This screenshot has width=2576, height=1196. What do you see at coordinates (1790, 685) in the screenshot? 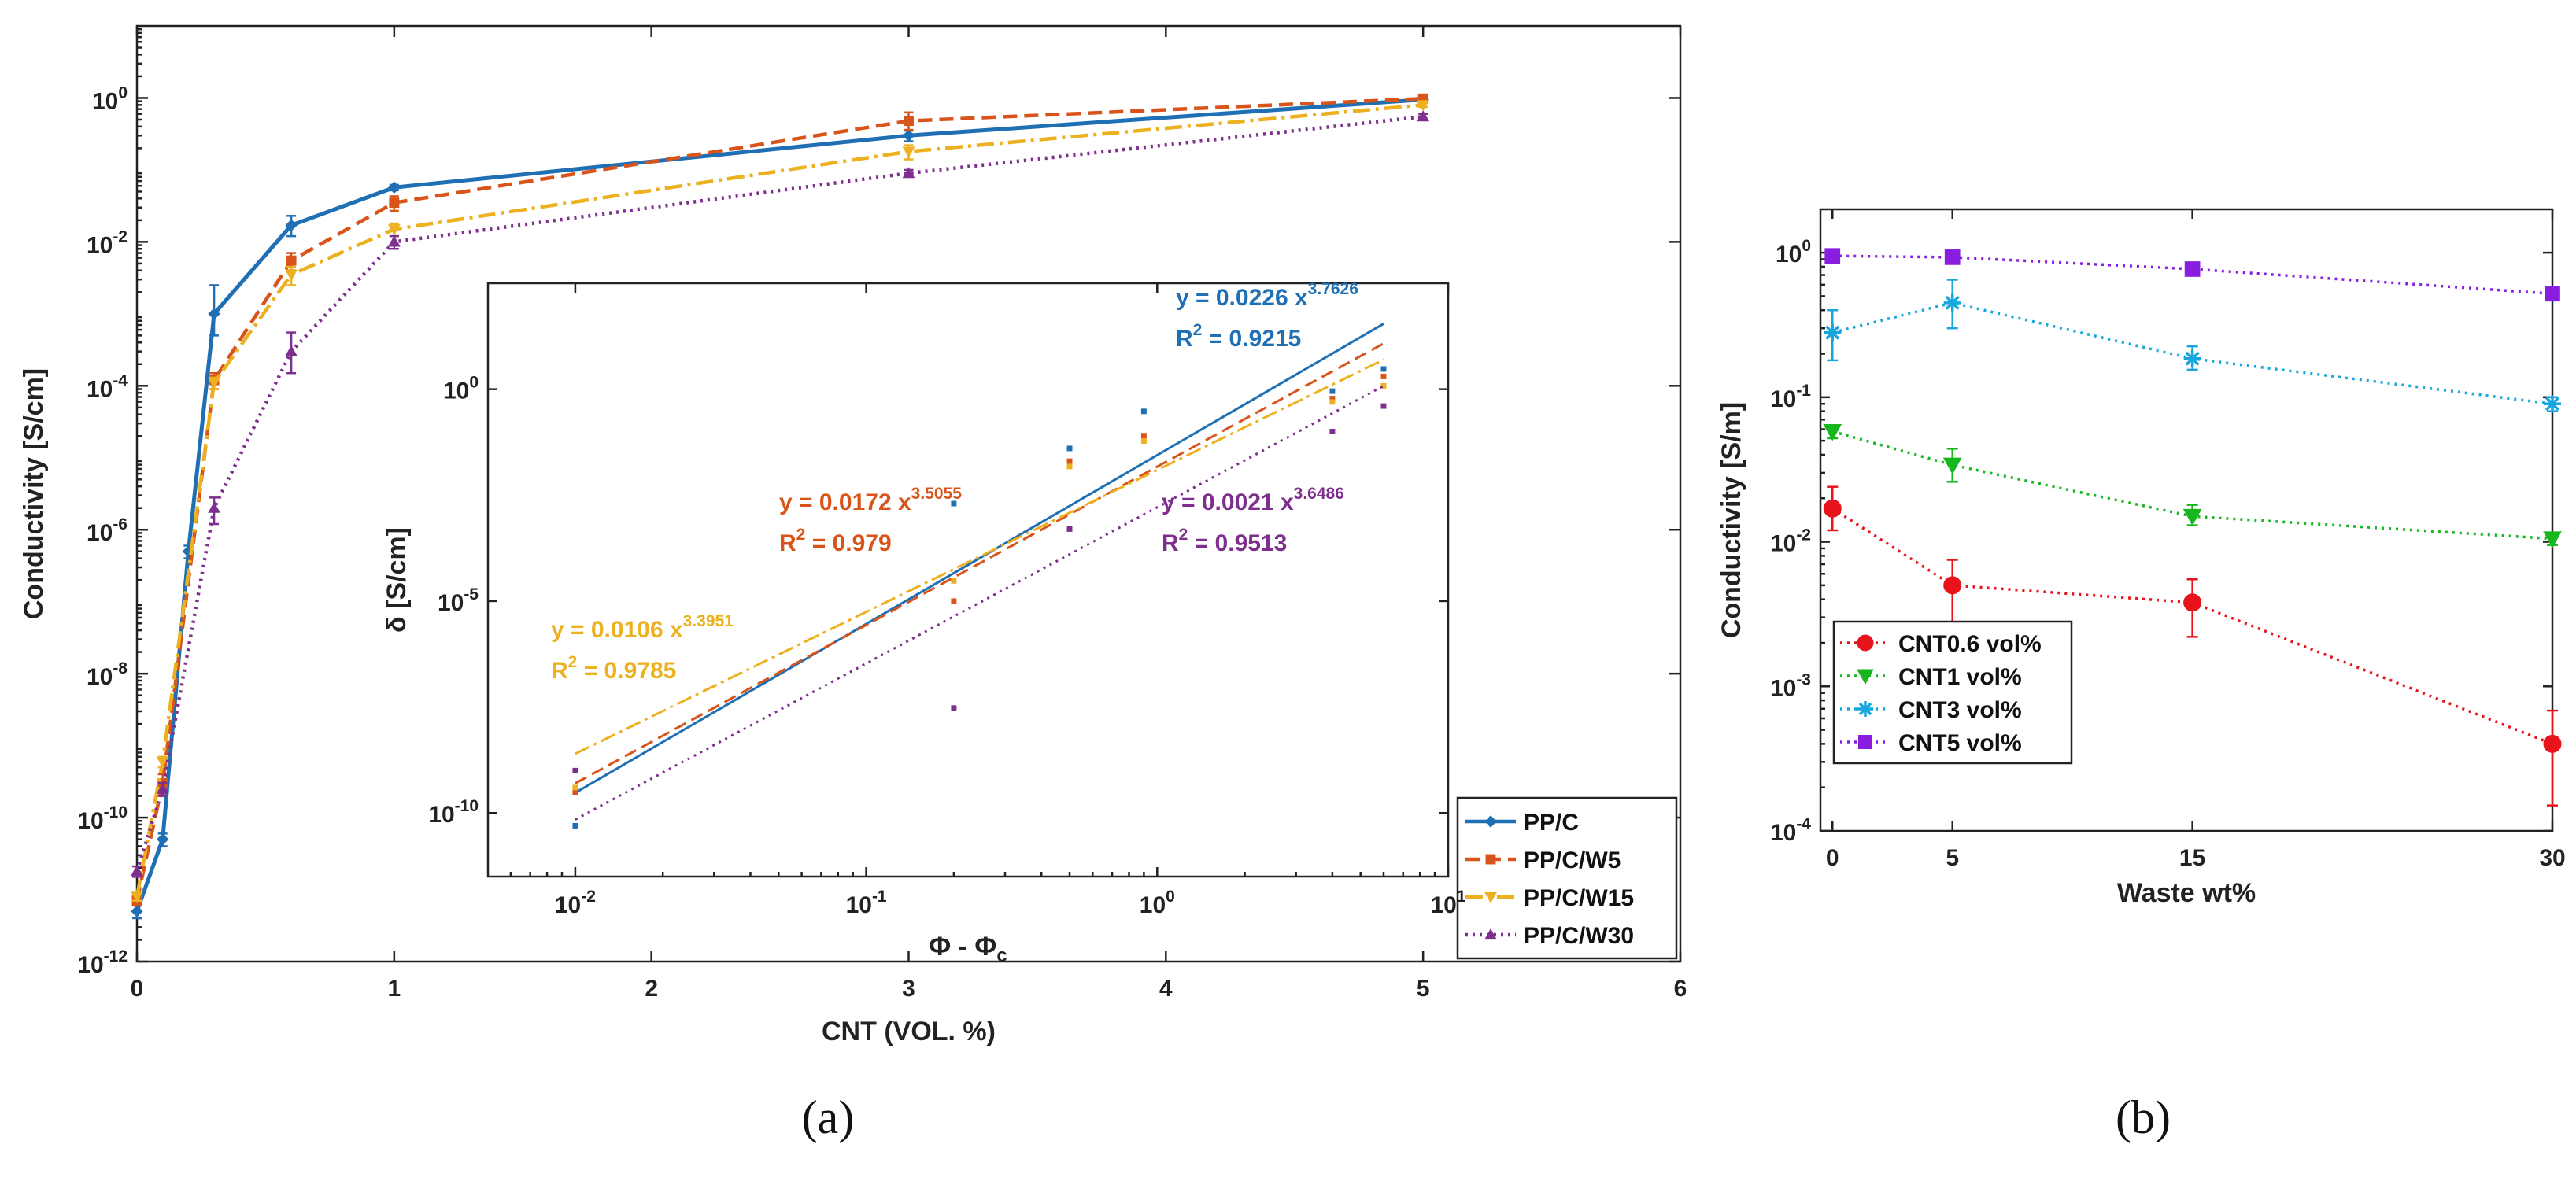
I see `panel-b-y-tick-label: 10⁻³` at bounding box center [1790, 685].